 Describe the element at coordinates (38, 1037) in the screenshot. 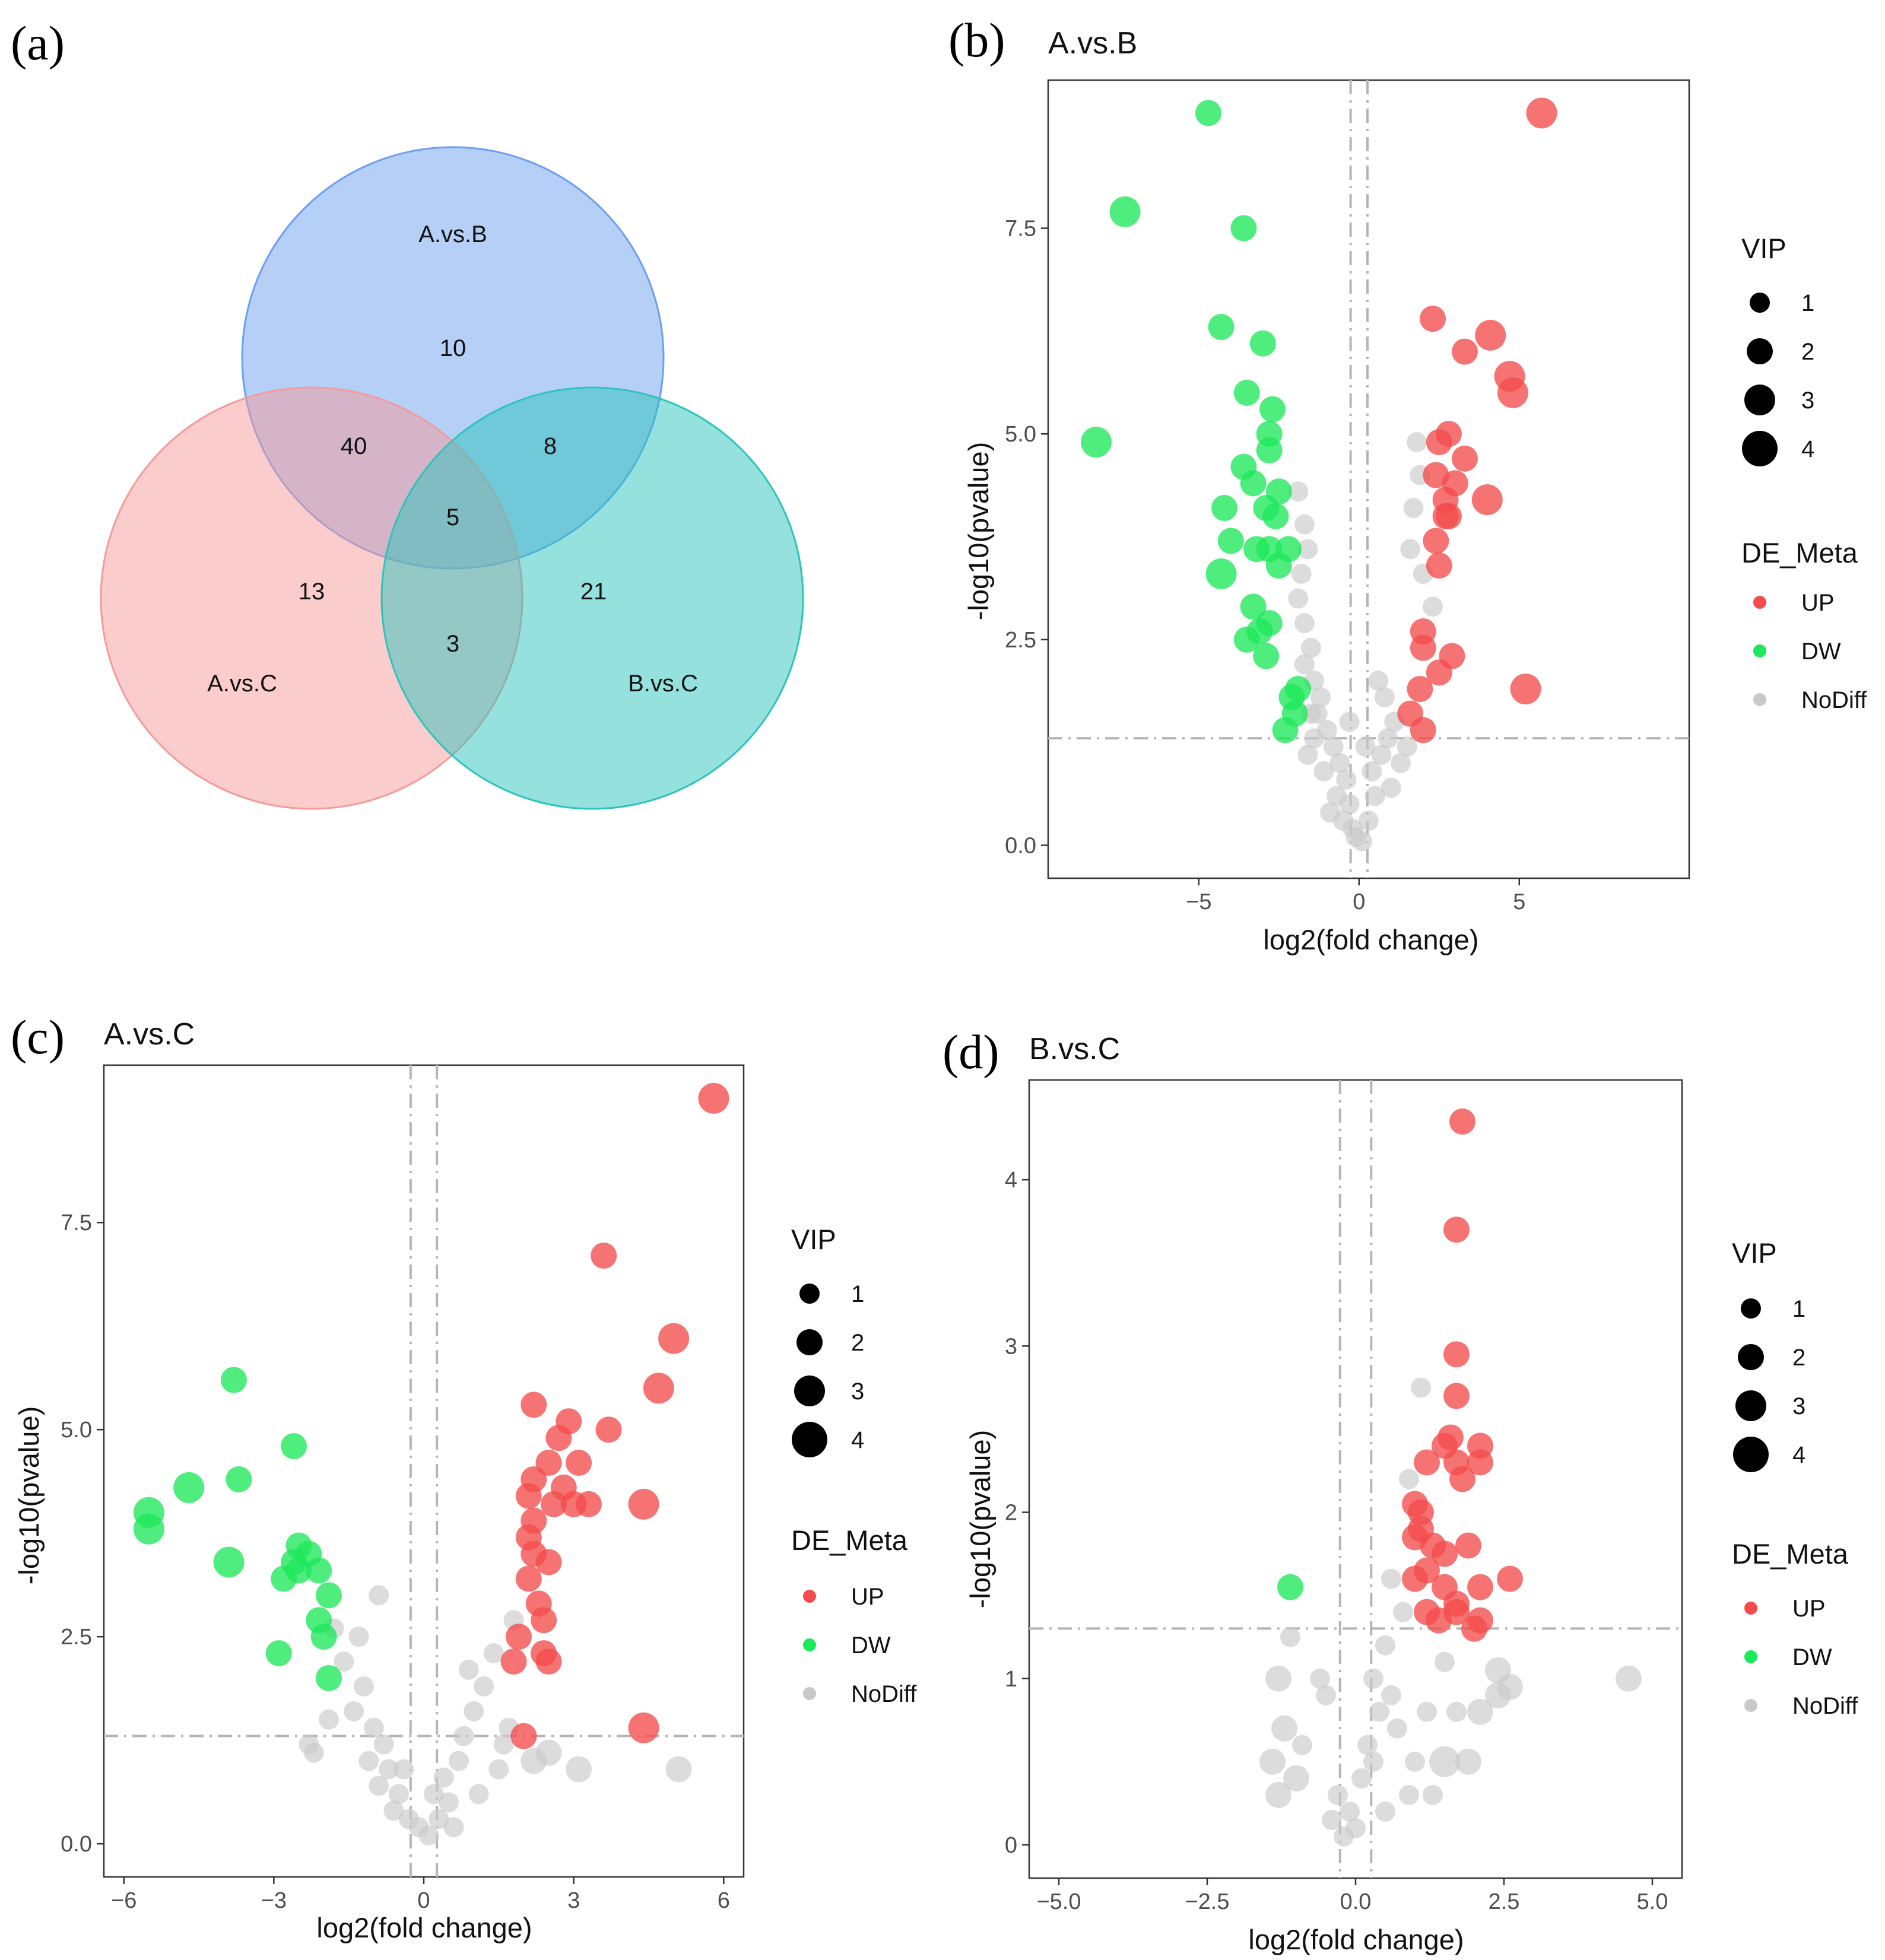

I see `panel-c-letter: (c)` at that location.